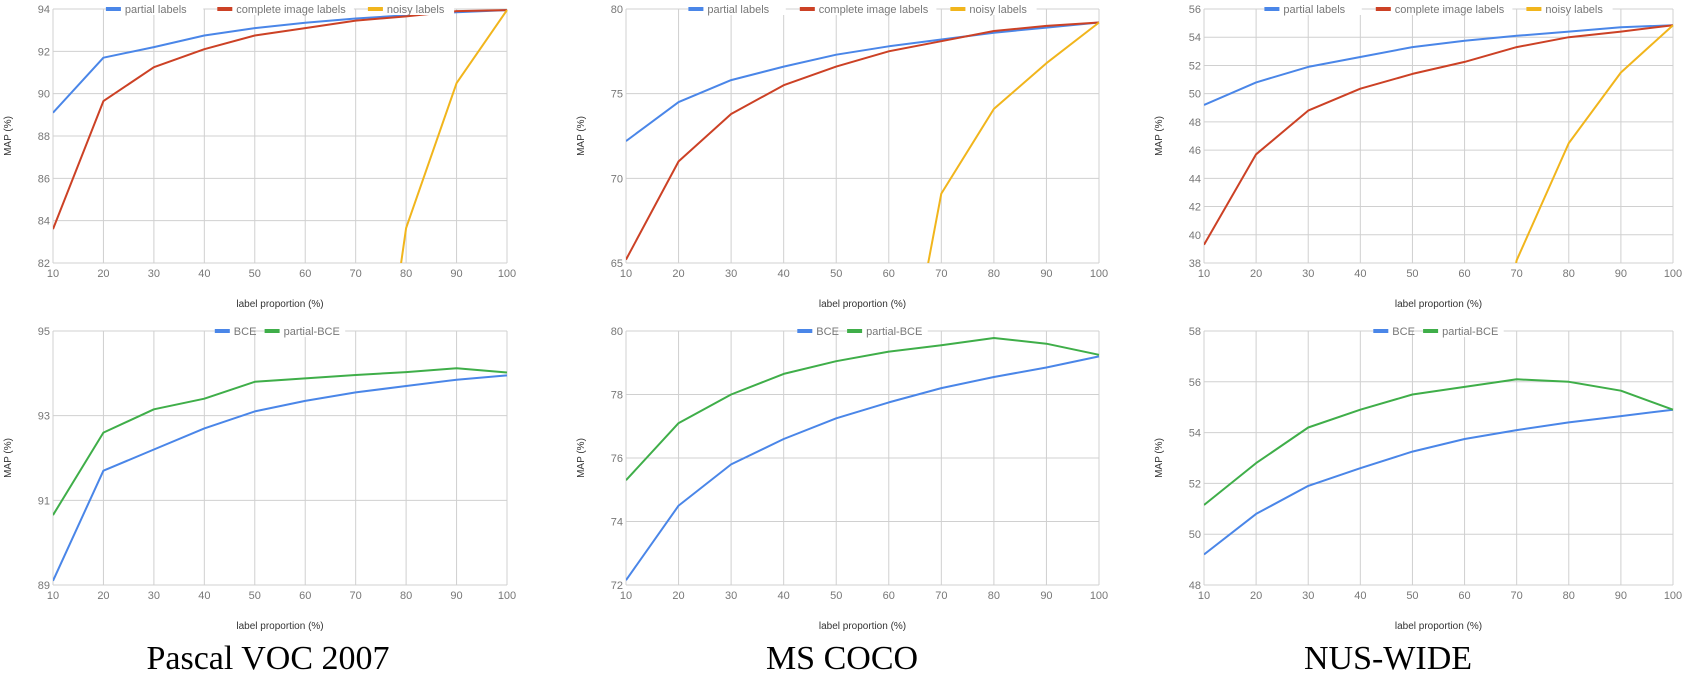  Describe the element at coordinates (1195, 38) in the screenshot. I see `svg-text: 54` at that location.